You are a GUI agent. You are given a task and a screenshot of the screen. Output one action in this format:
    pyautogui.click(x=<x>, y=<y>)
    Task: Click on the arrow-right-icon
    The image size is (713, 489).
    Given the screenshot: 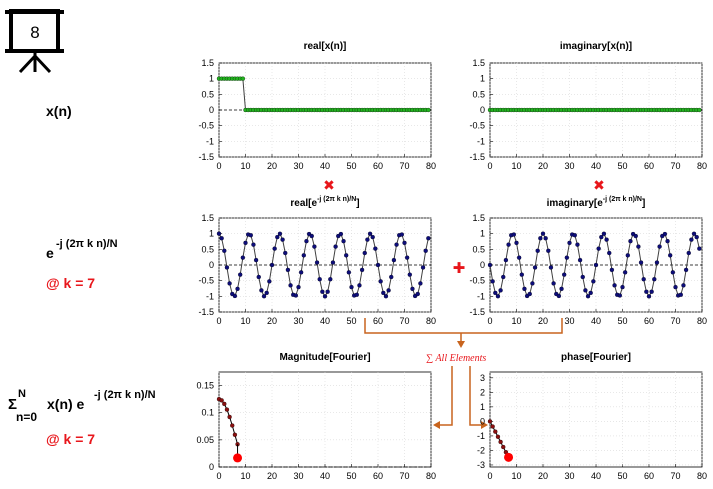 What is the action you would take?
    pyautogui.click(x=484, y=425)
    